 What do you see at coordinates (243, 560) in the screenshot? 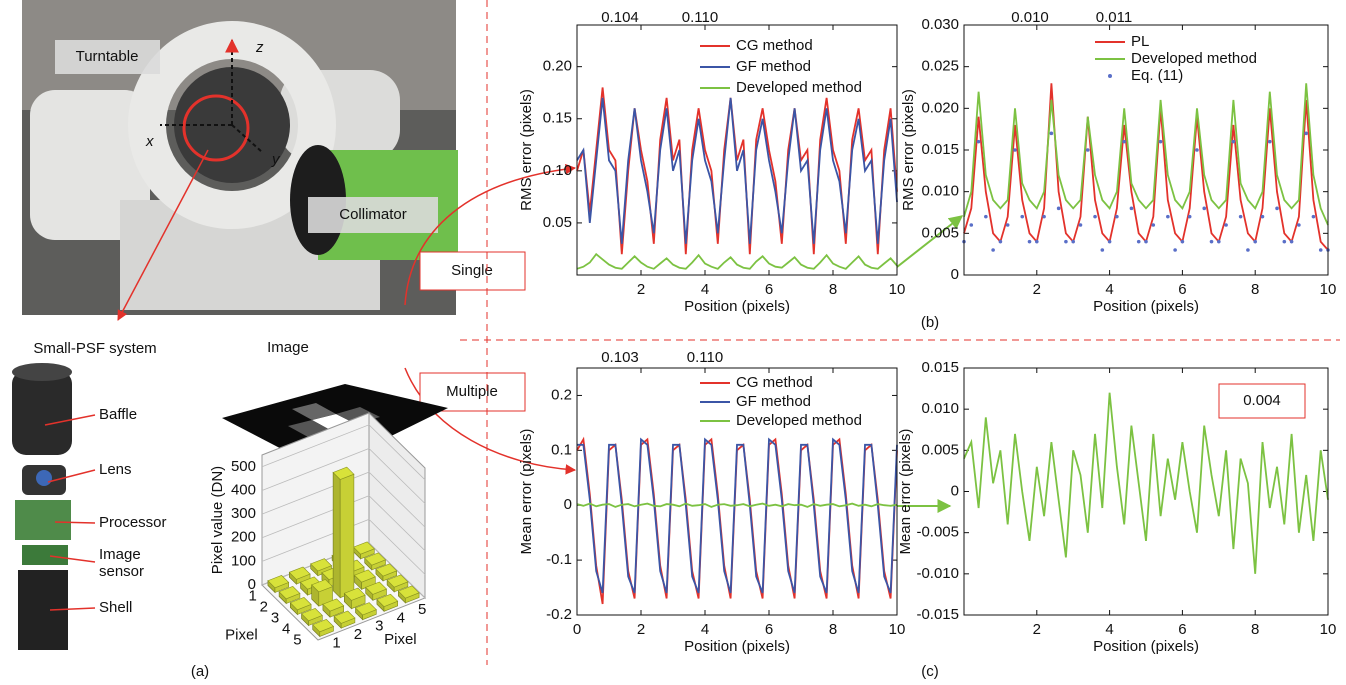
I see `z-tick-label: 100` at bounding box center [243, 560].